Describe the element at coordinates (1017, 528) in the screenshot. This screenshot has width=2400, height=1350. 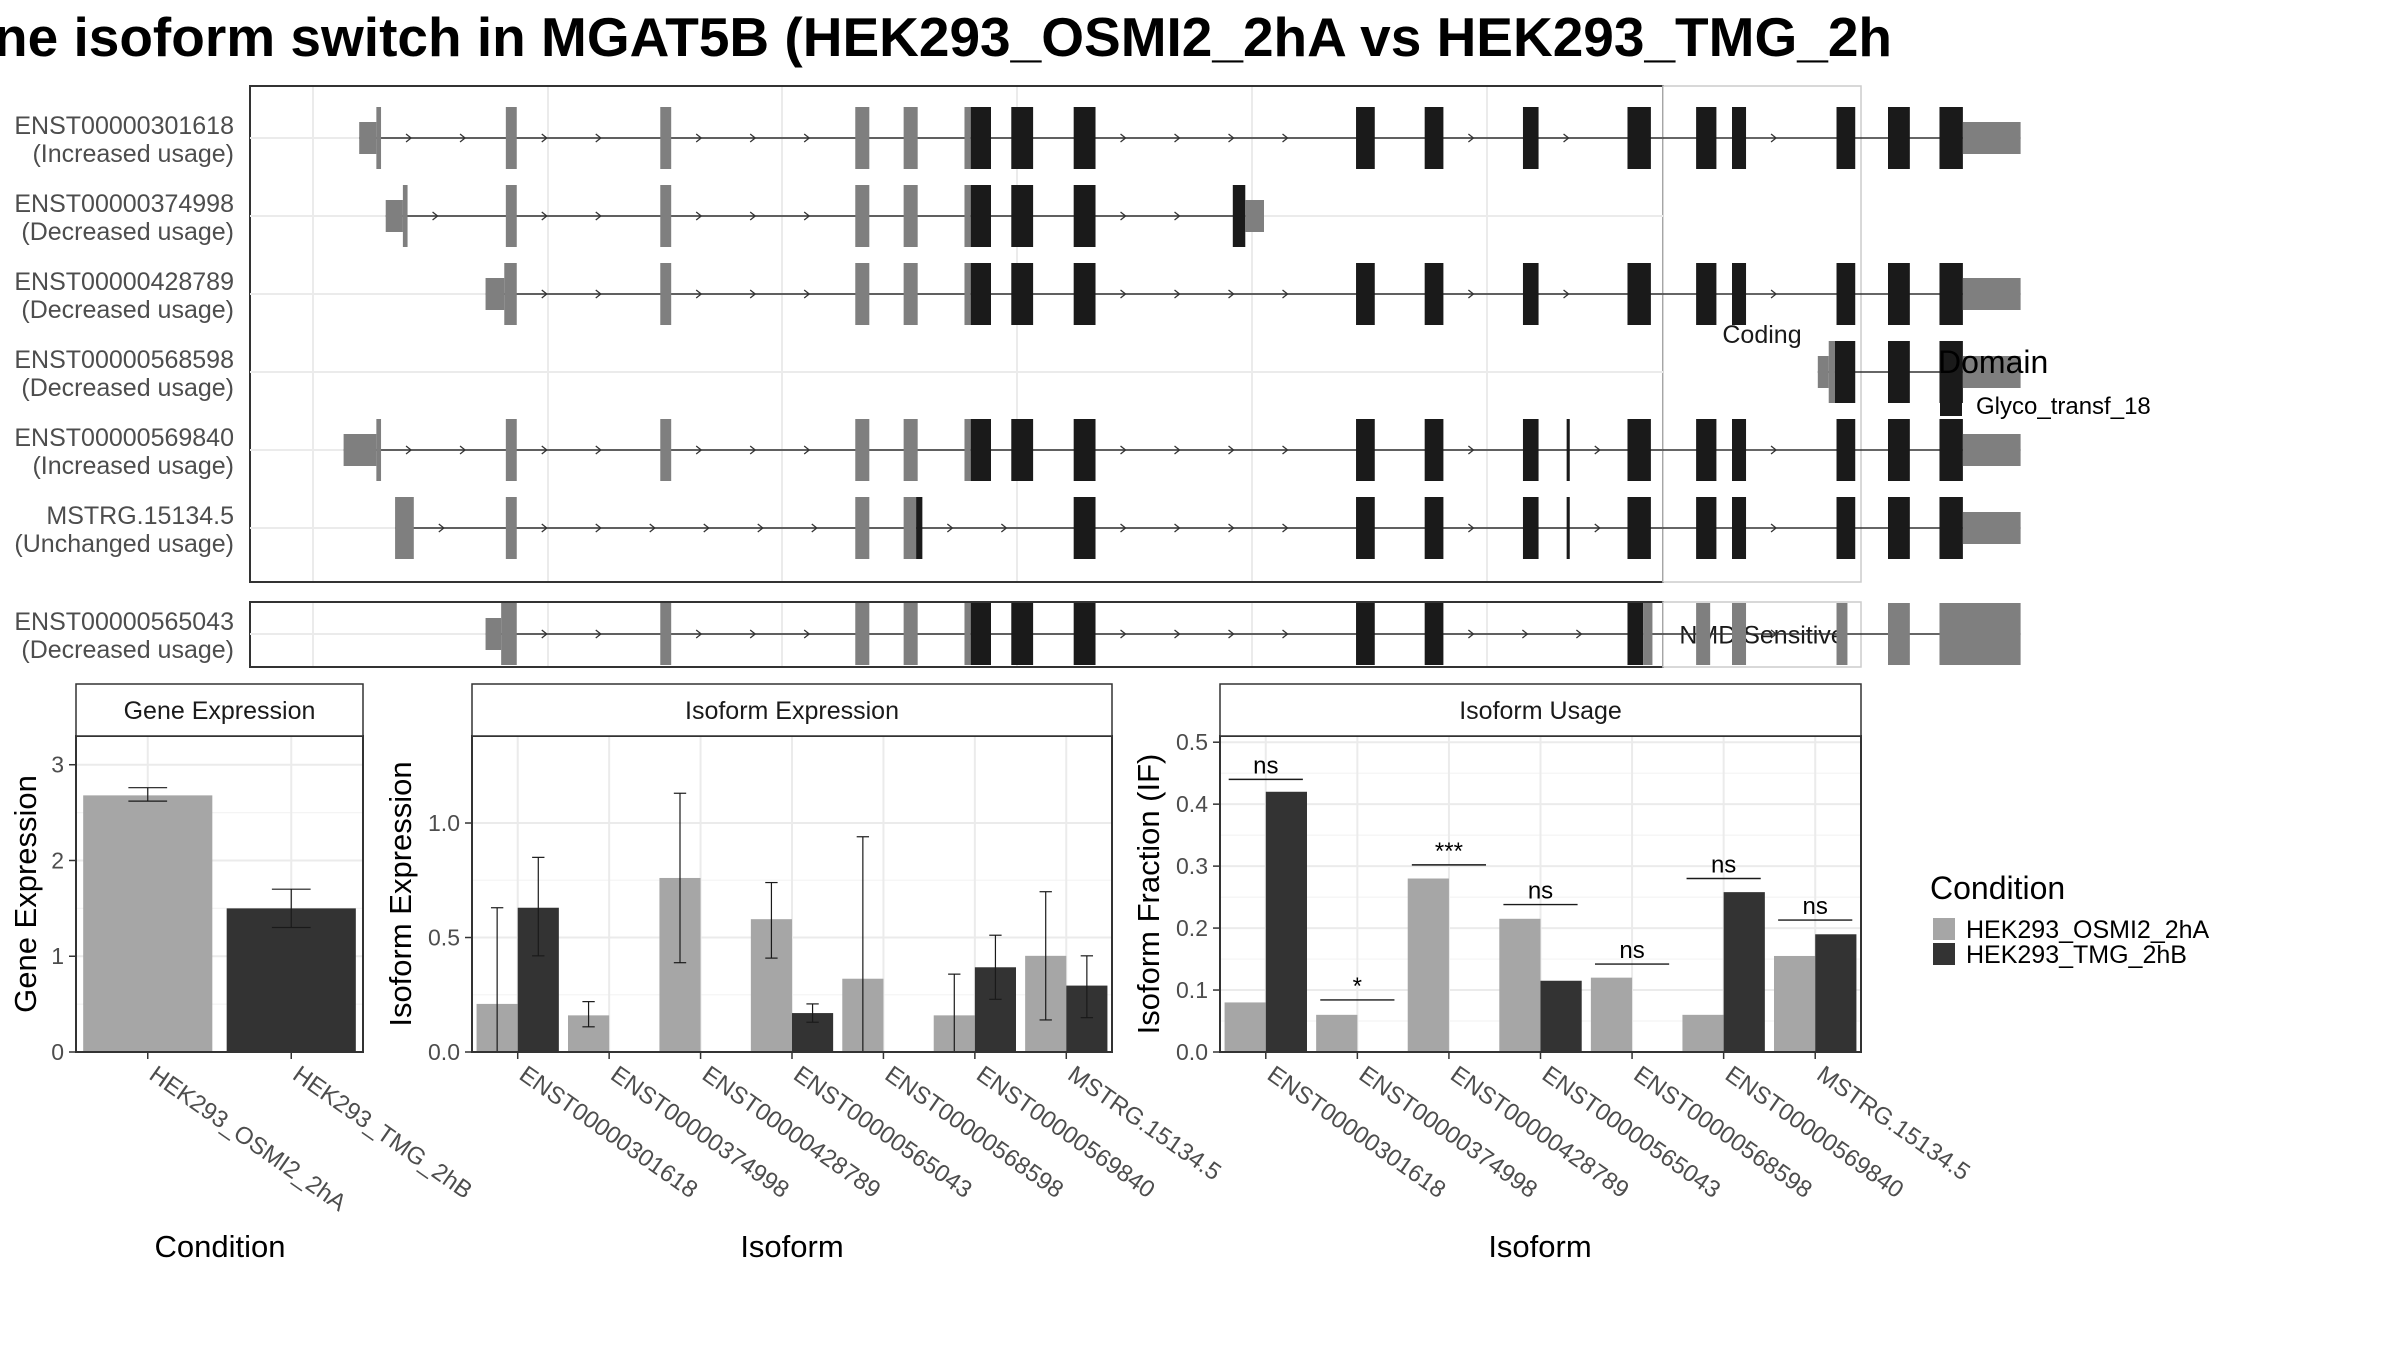
I see `transcript-MSTRG.15134.5: MSTRG.15134.5(Unchanged usage)` at that location.